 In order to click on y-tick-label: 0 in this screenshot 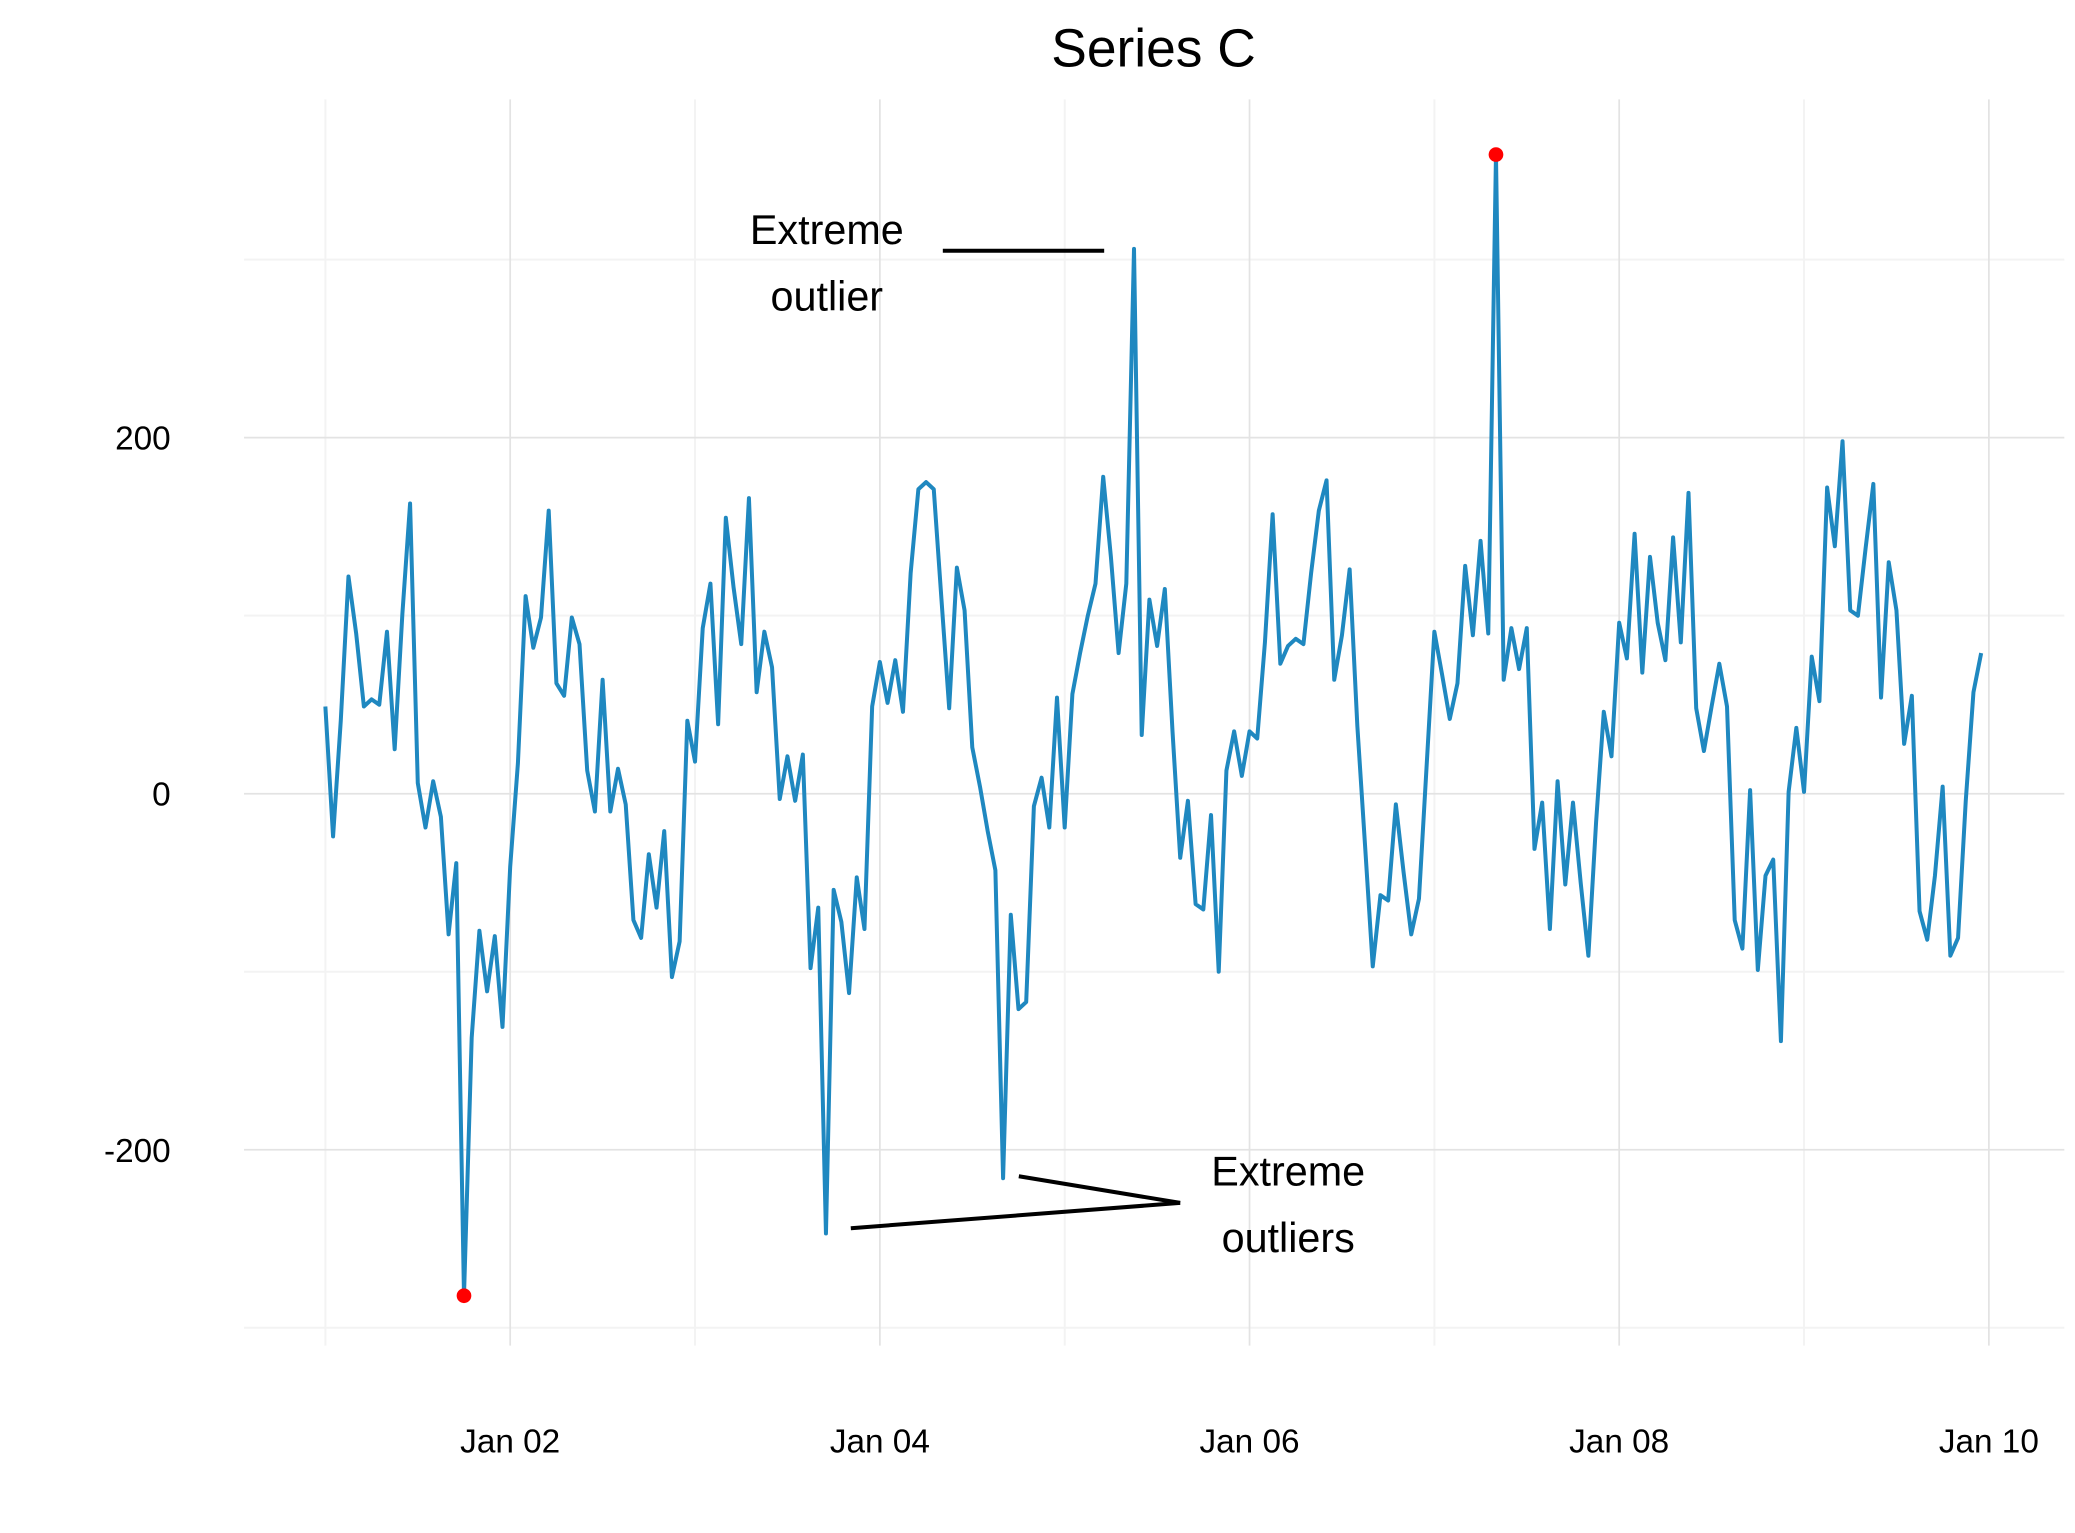, I will do `click(161, 795)`.